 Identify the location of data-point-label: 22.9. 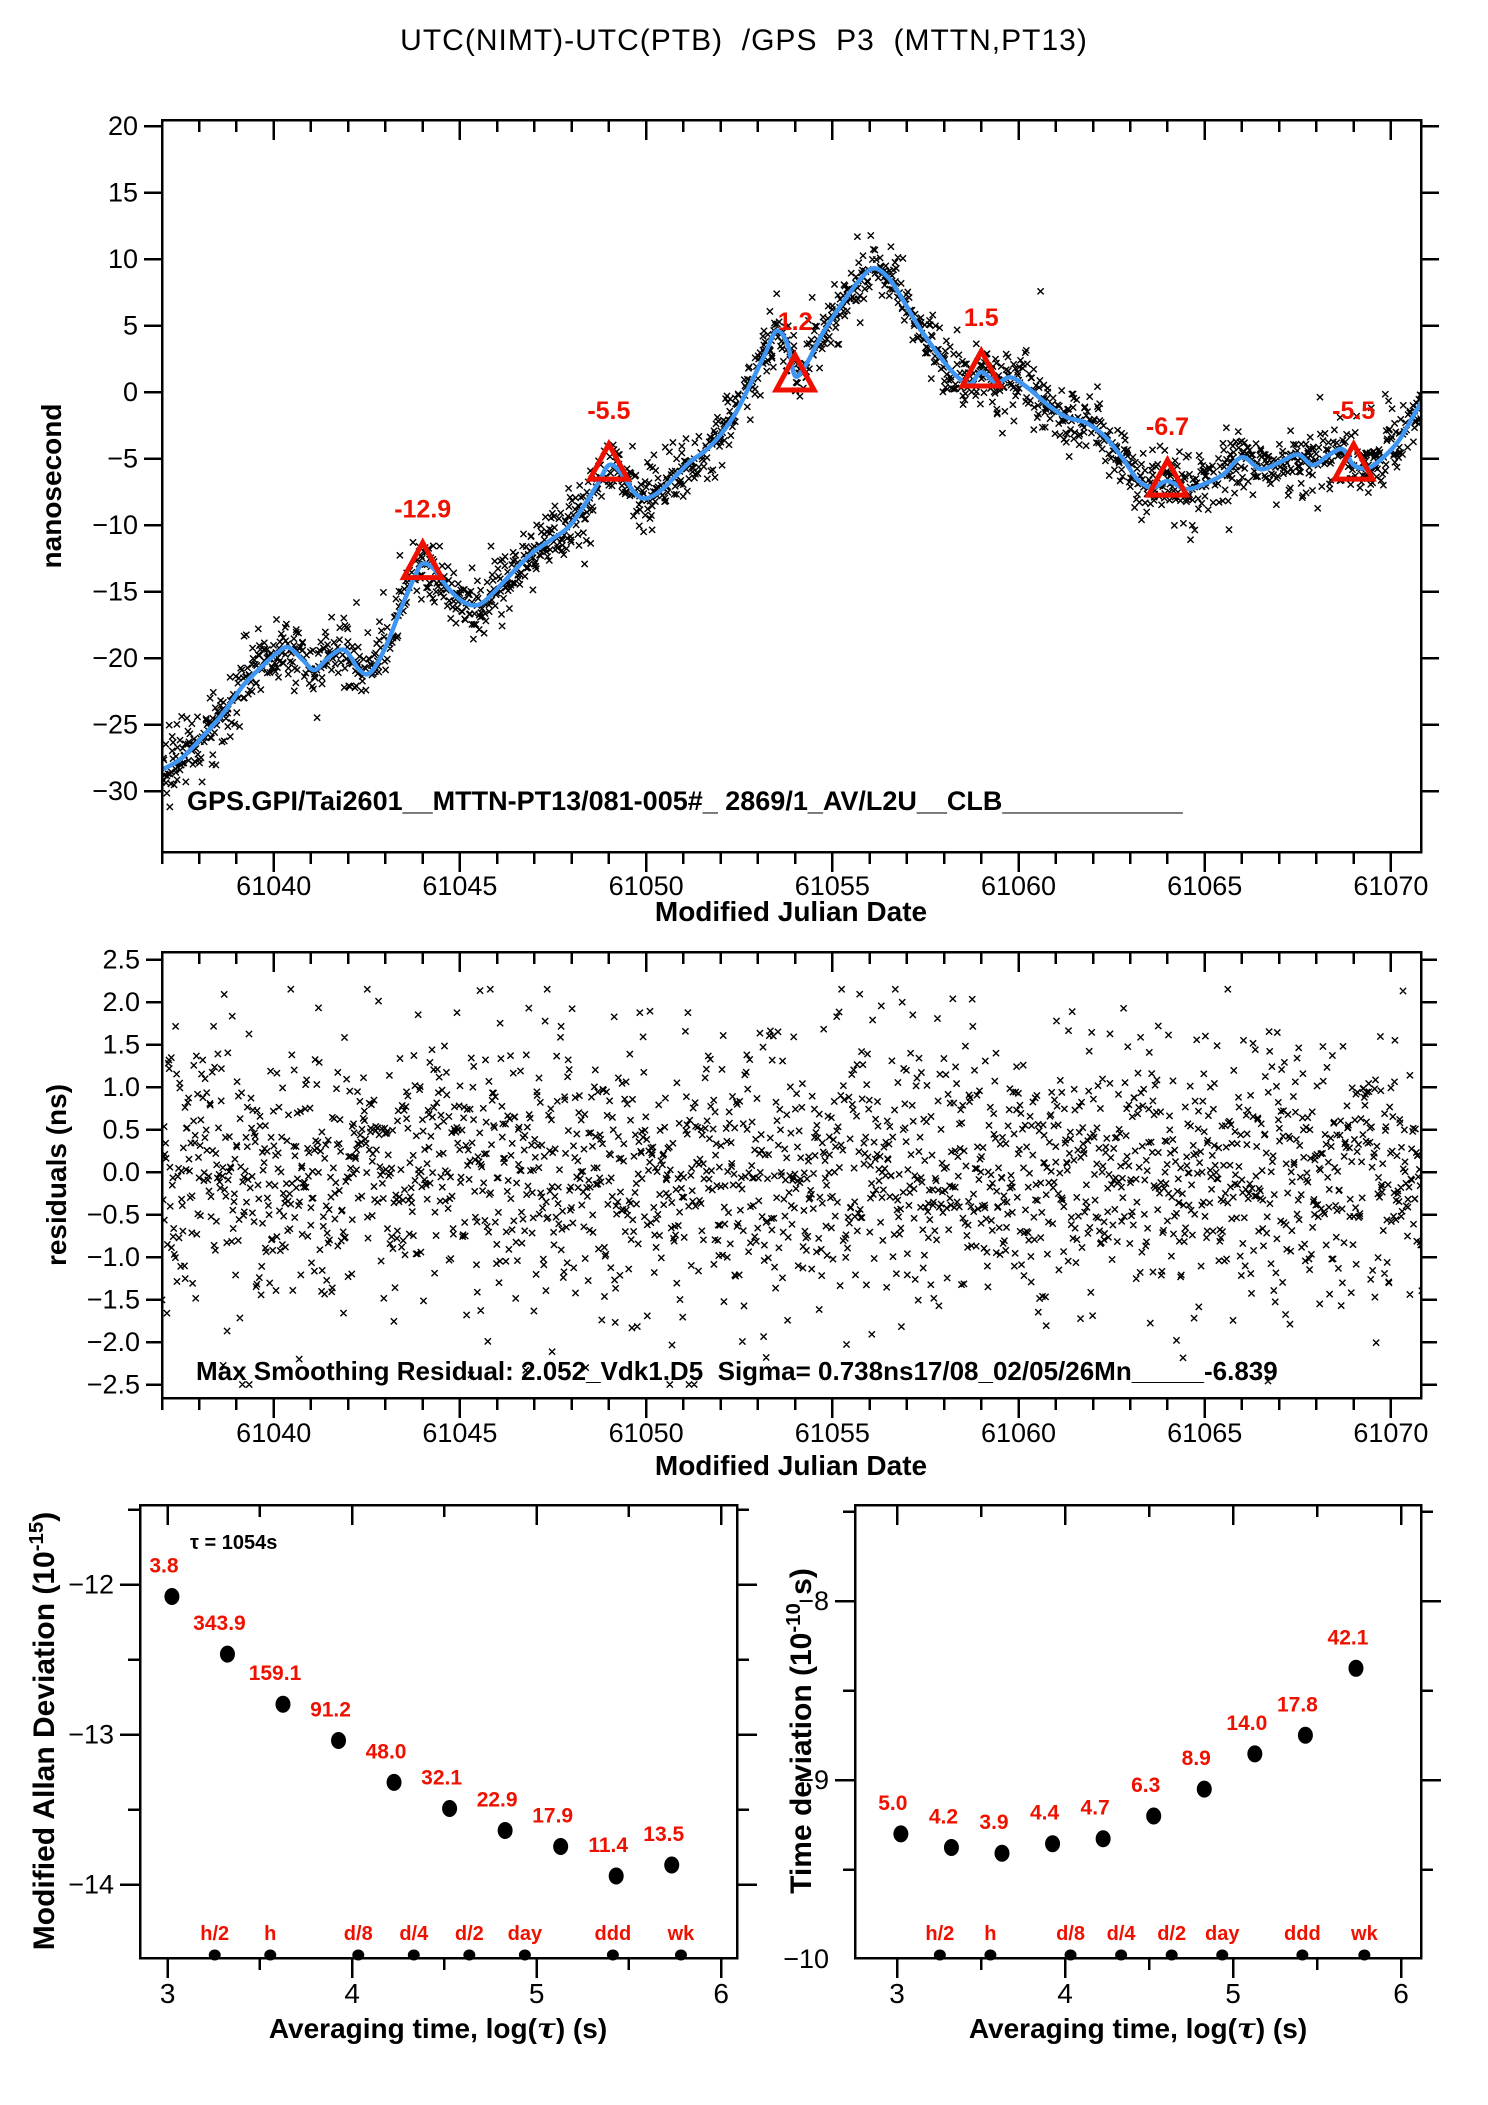
(497, 1800).